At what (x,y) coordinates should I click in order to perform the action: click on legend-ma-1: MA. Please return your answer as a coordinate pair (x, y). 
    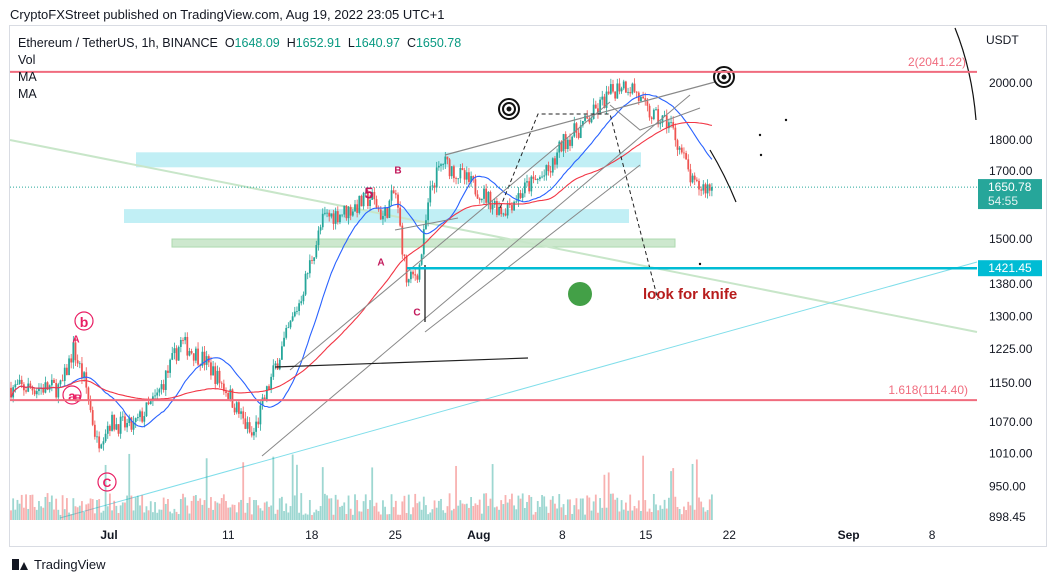
    Looking at the image, I should click on (27, 77).